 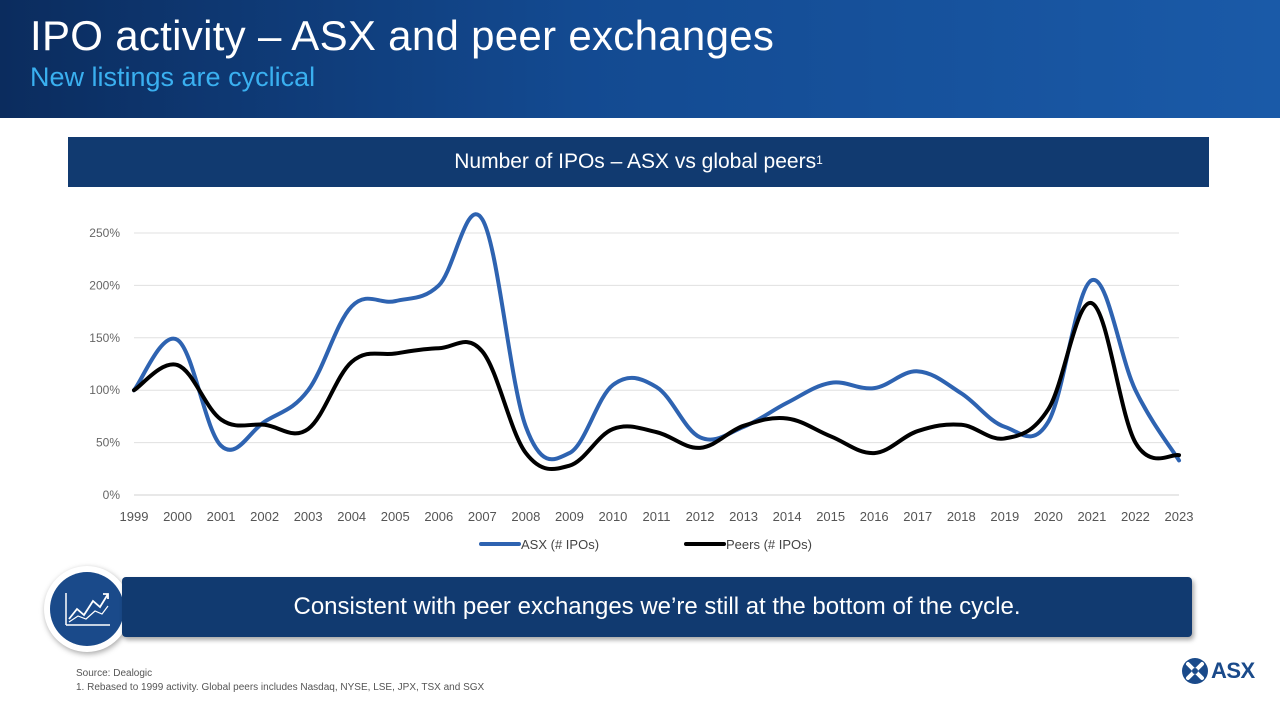 I want to click on x-tick-label: 2004, so click(x=351, y=516).